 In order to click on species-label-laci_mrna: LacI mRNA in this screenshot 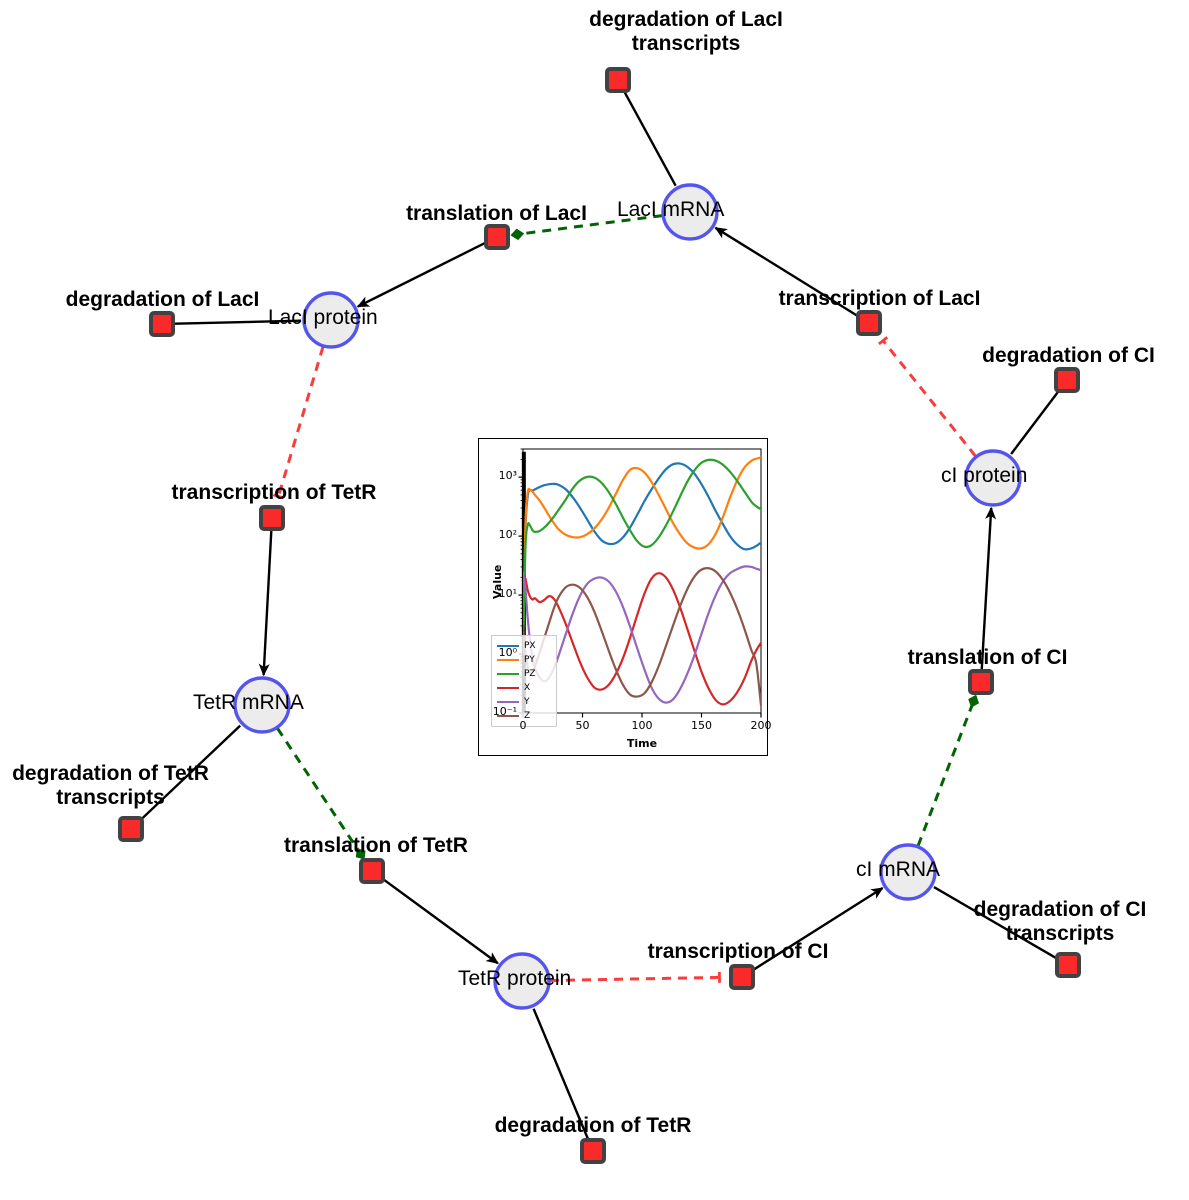, I will do `click(671, 209)`.